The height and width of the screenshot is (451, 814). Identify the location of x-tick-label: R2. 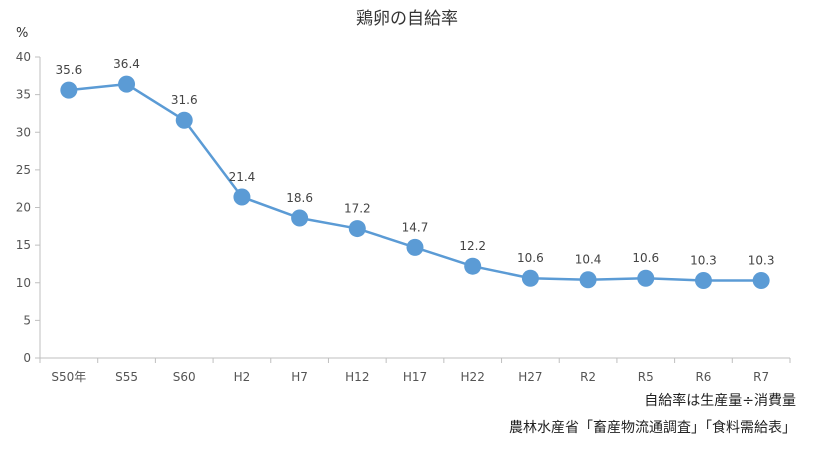
(588, 377).